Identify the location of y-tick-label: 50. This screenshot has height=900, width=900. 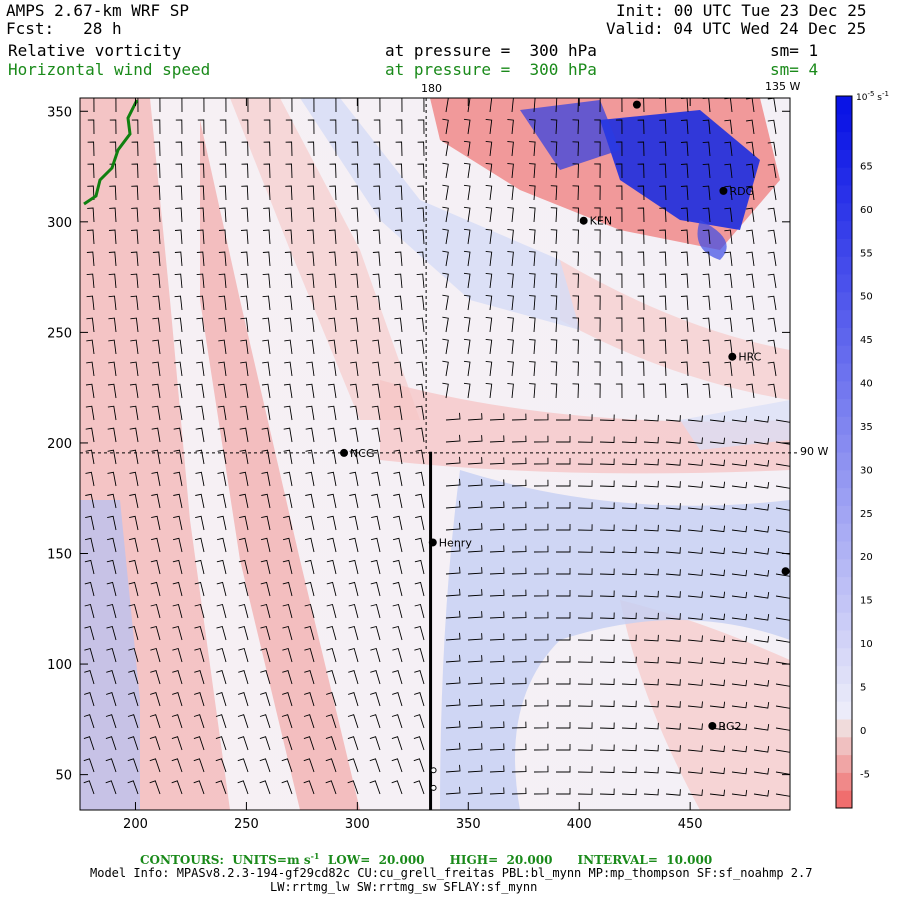
(63, 776).